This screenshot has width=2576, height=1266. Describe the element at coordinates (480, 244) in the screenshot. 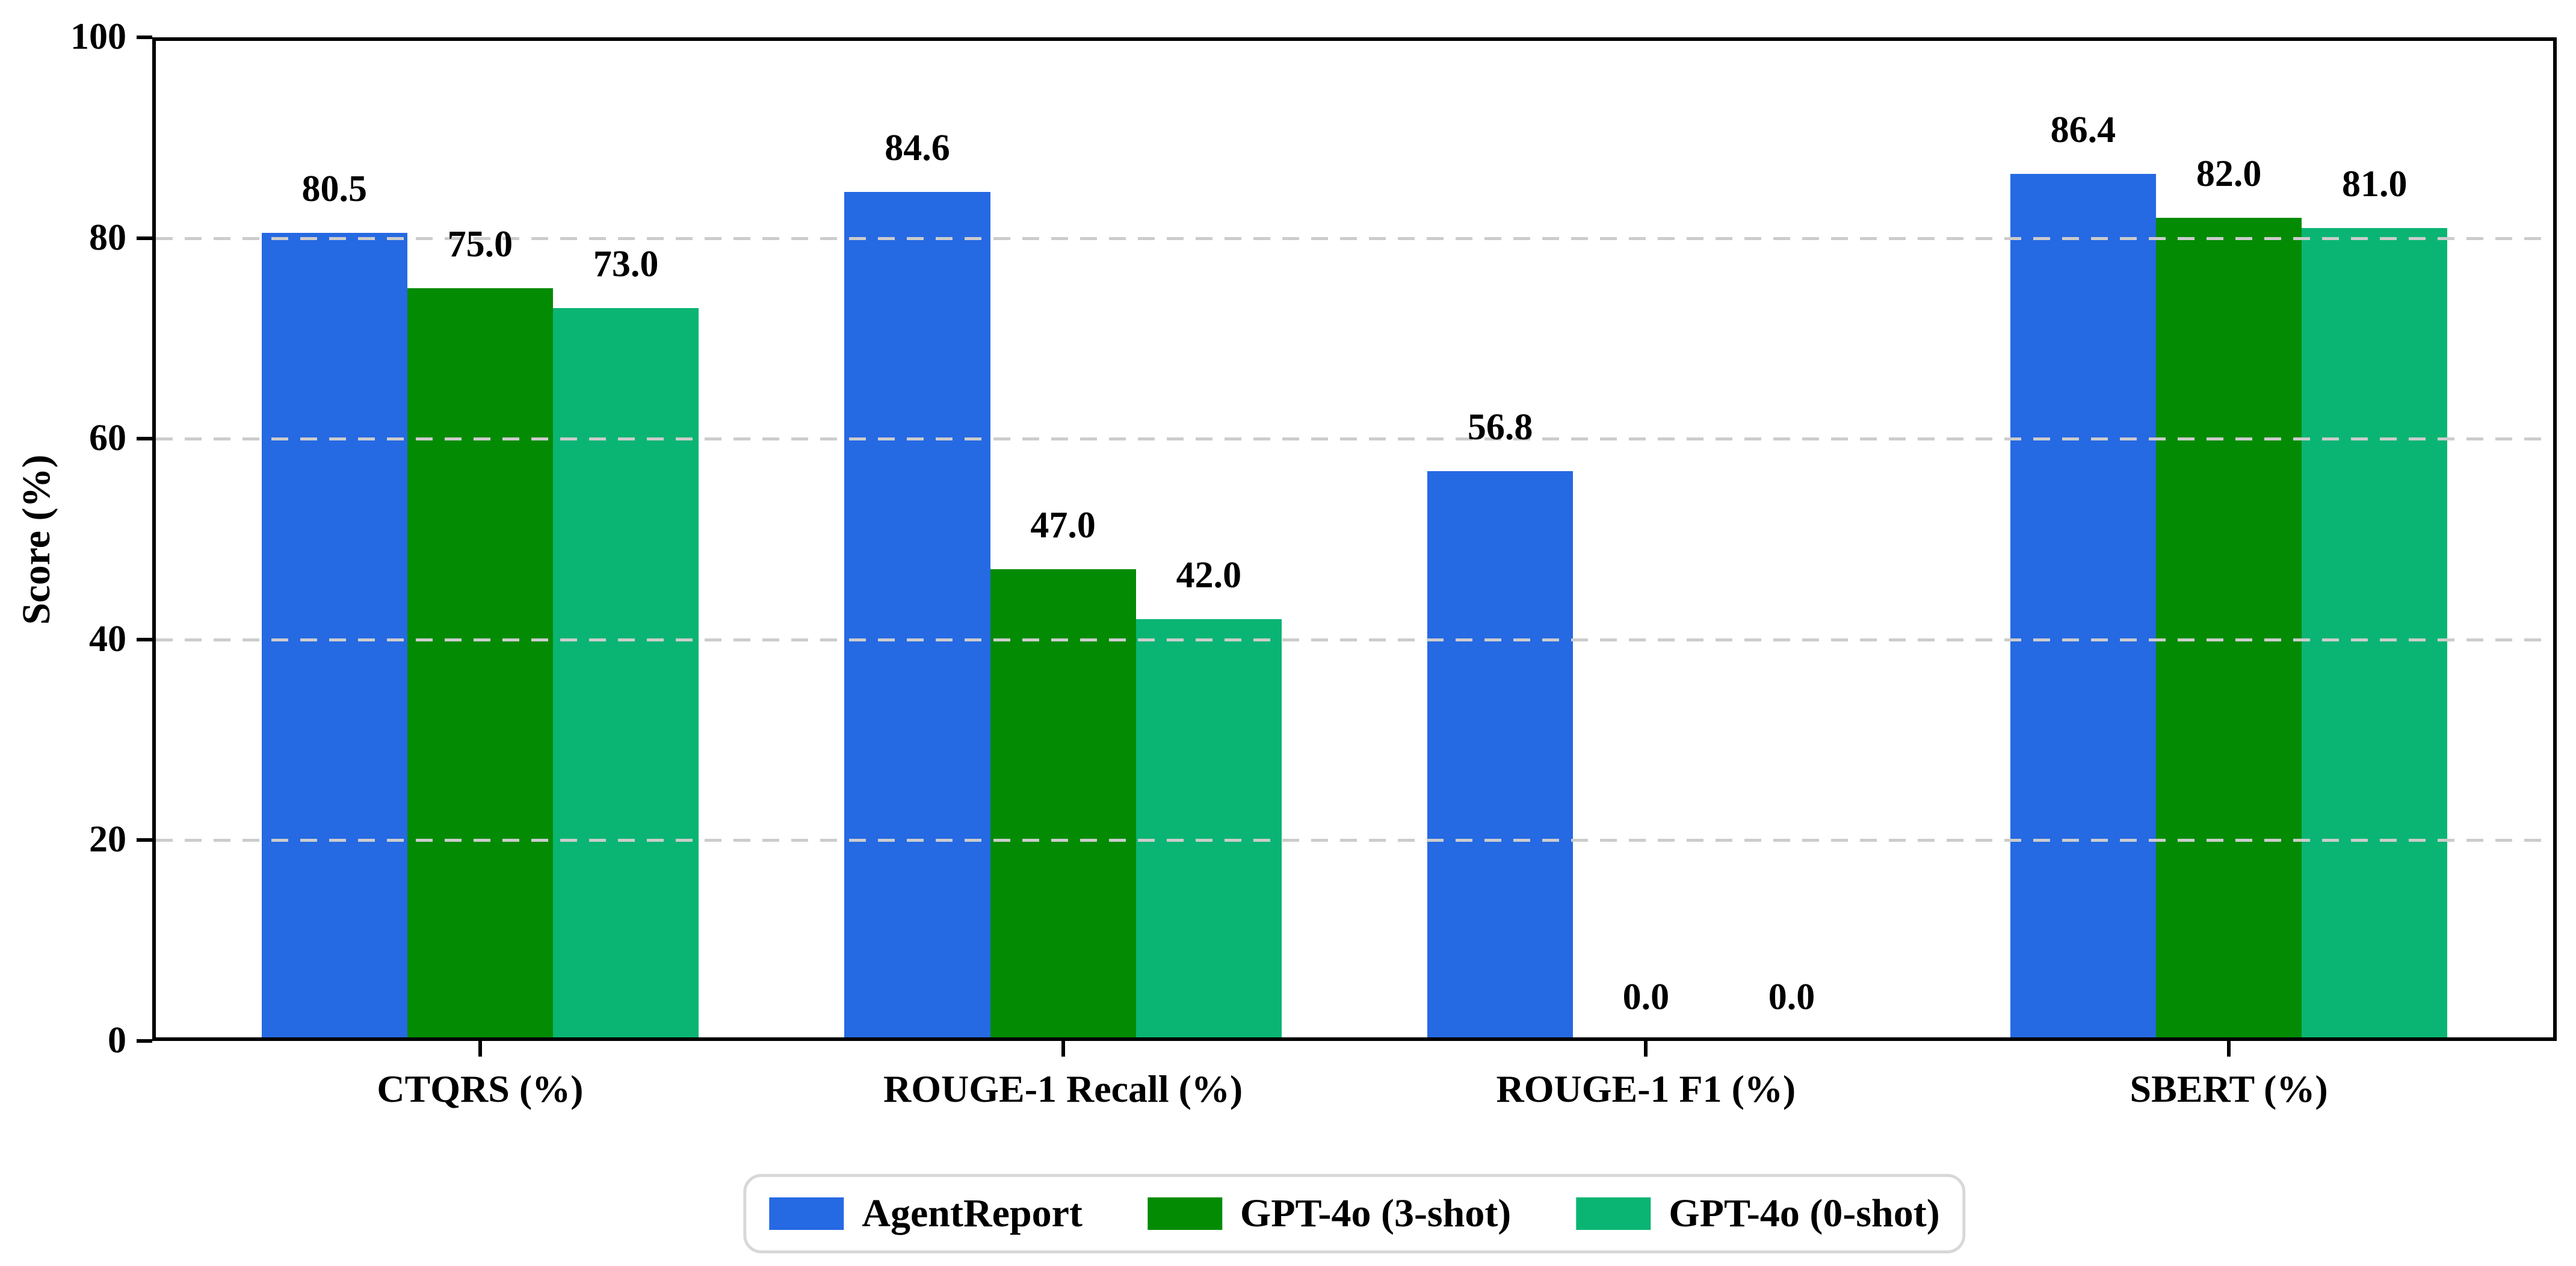

I see `value-label-0-1: 75.0` at that location.